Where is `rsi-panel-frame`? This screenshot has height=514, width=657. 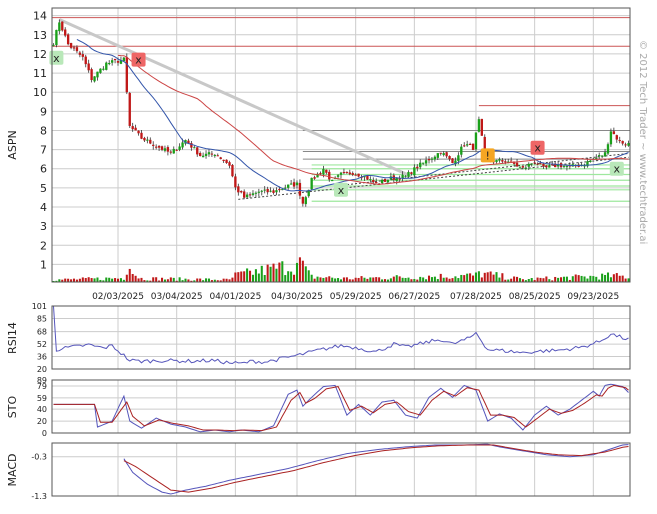
rsi-panel-frame is located at coordinates (341, 337).